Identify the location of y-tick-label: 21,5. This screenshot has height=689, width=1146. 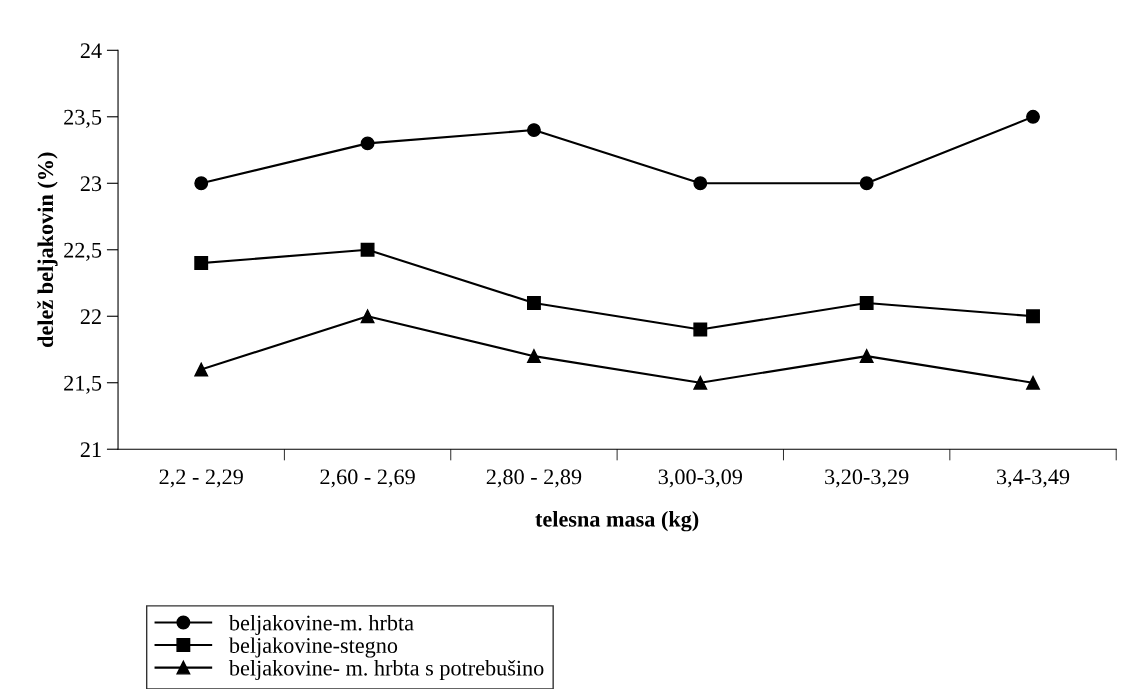
(83, 384).